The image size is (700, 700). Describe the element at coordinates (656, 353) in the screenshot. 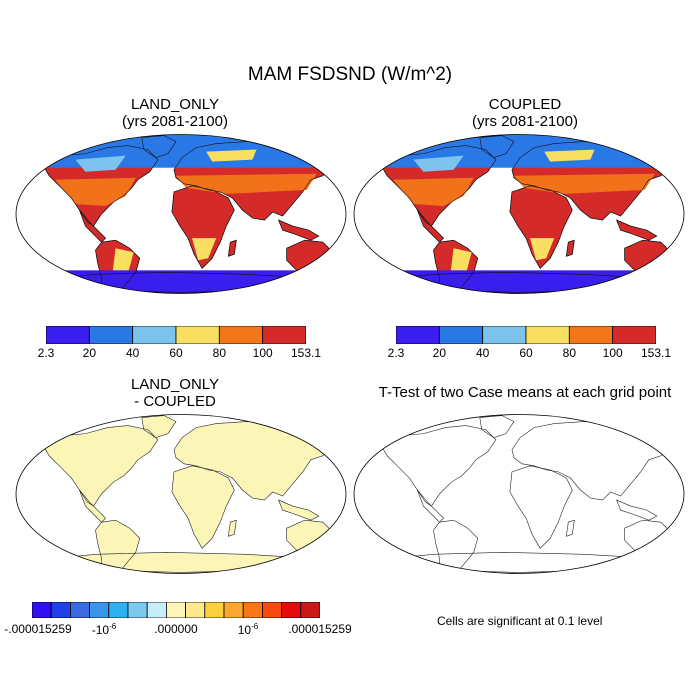

I see `coupled-colorbar-tick-label: 153.1` at that location.